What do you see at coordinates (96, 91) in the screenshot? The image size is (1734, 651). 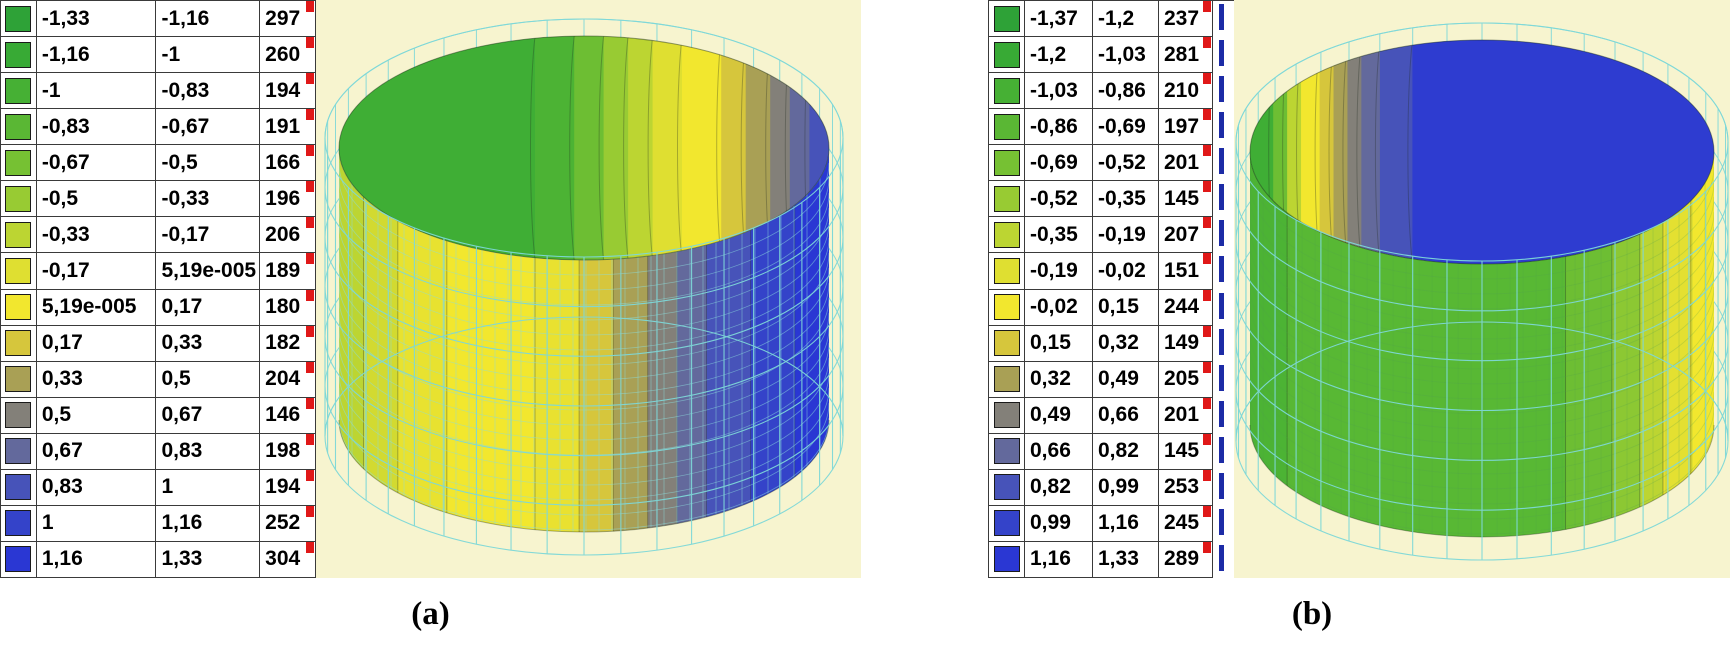 I see `legend-range-from: -1` at bounding box center [96, 91].